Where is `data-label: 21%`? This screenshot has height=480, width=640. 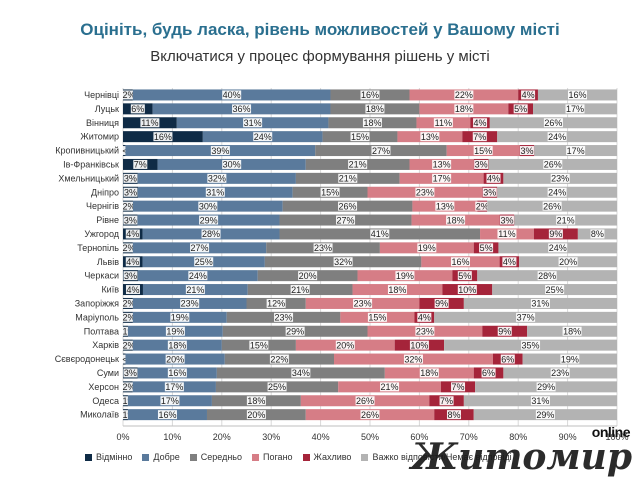 data-label: 21% is located at coordinates (348, 179).